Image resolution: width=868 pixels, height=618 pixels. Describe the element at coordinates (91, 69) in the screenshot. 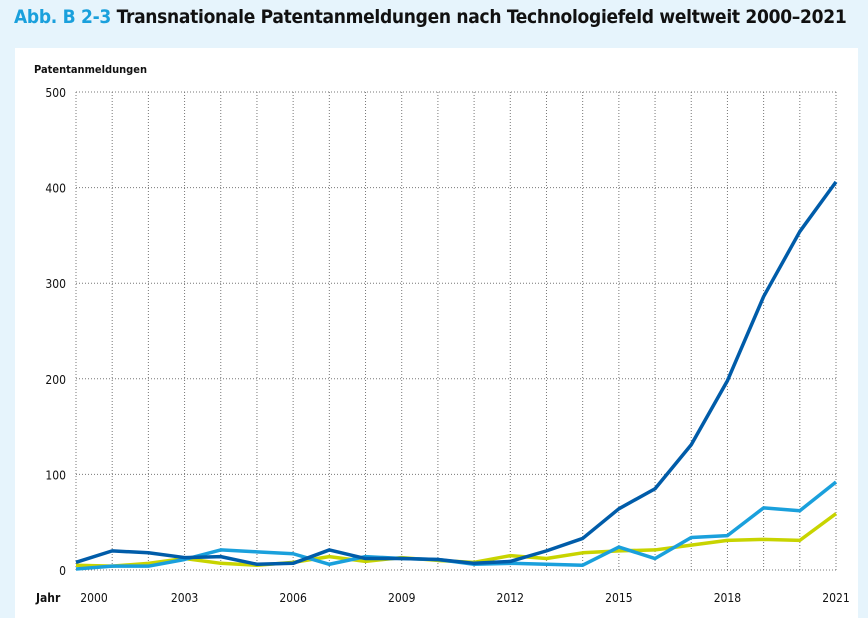

I see `y-axis-label: Patentanmeldungen` at that location.